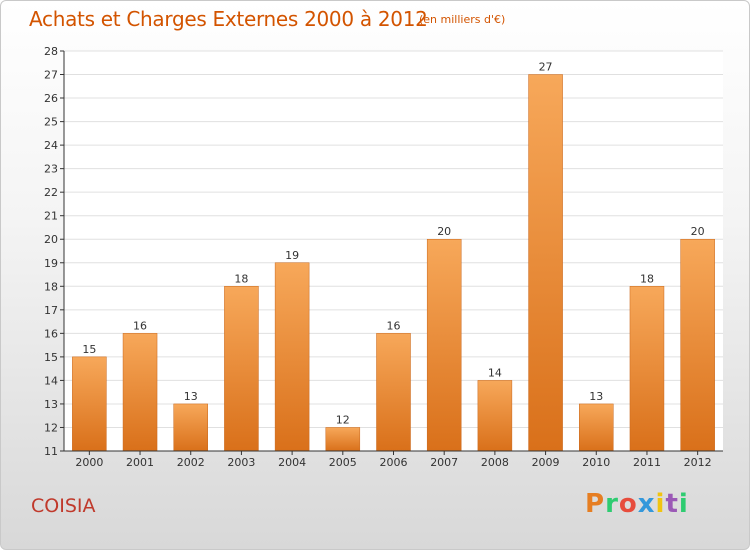 The width and height of the screenshot is (750, 550). Describe the element at coordinates (596, 462) in the screenshot. I see `x-tick-label: 2010` at that location.